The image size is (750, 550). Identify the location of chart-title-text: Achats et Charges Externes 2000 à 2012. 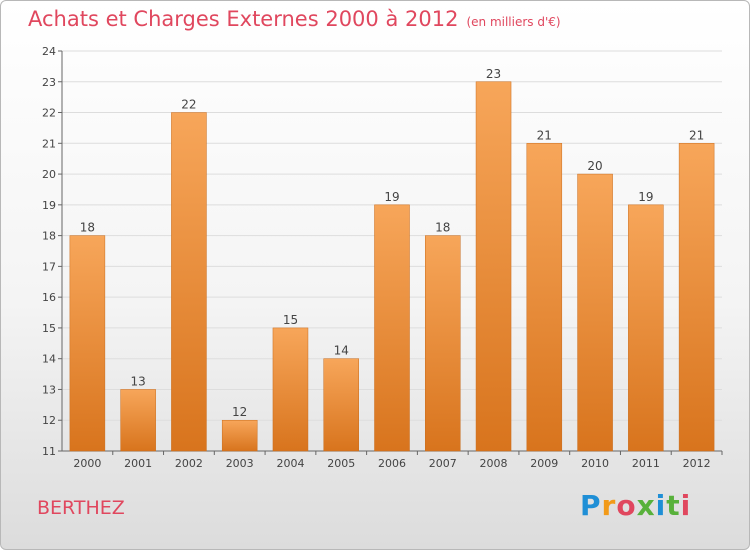
(243, 19).